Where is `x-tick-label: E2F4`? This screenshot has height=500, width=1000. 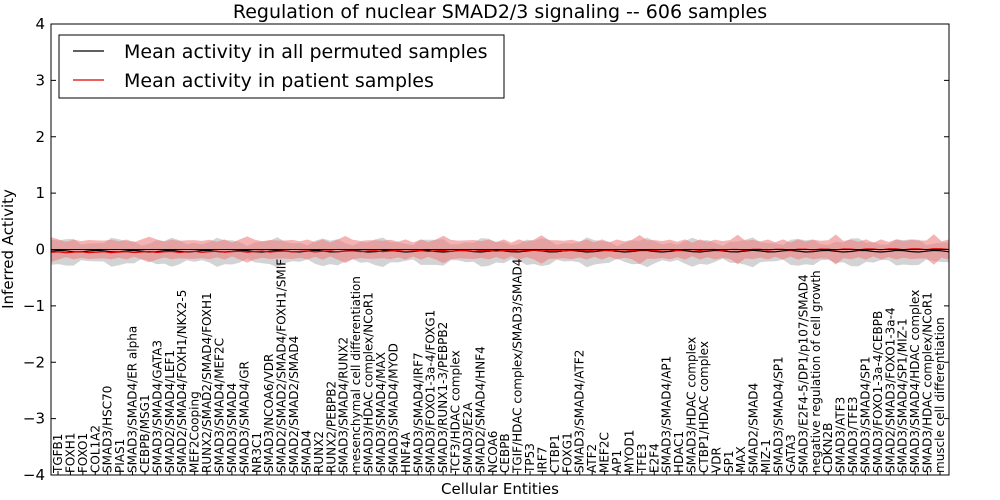 x-tick-label: E2F4 is located at coordinates (654, 458).